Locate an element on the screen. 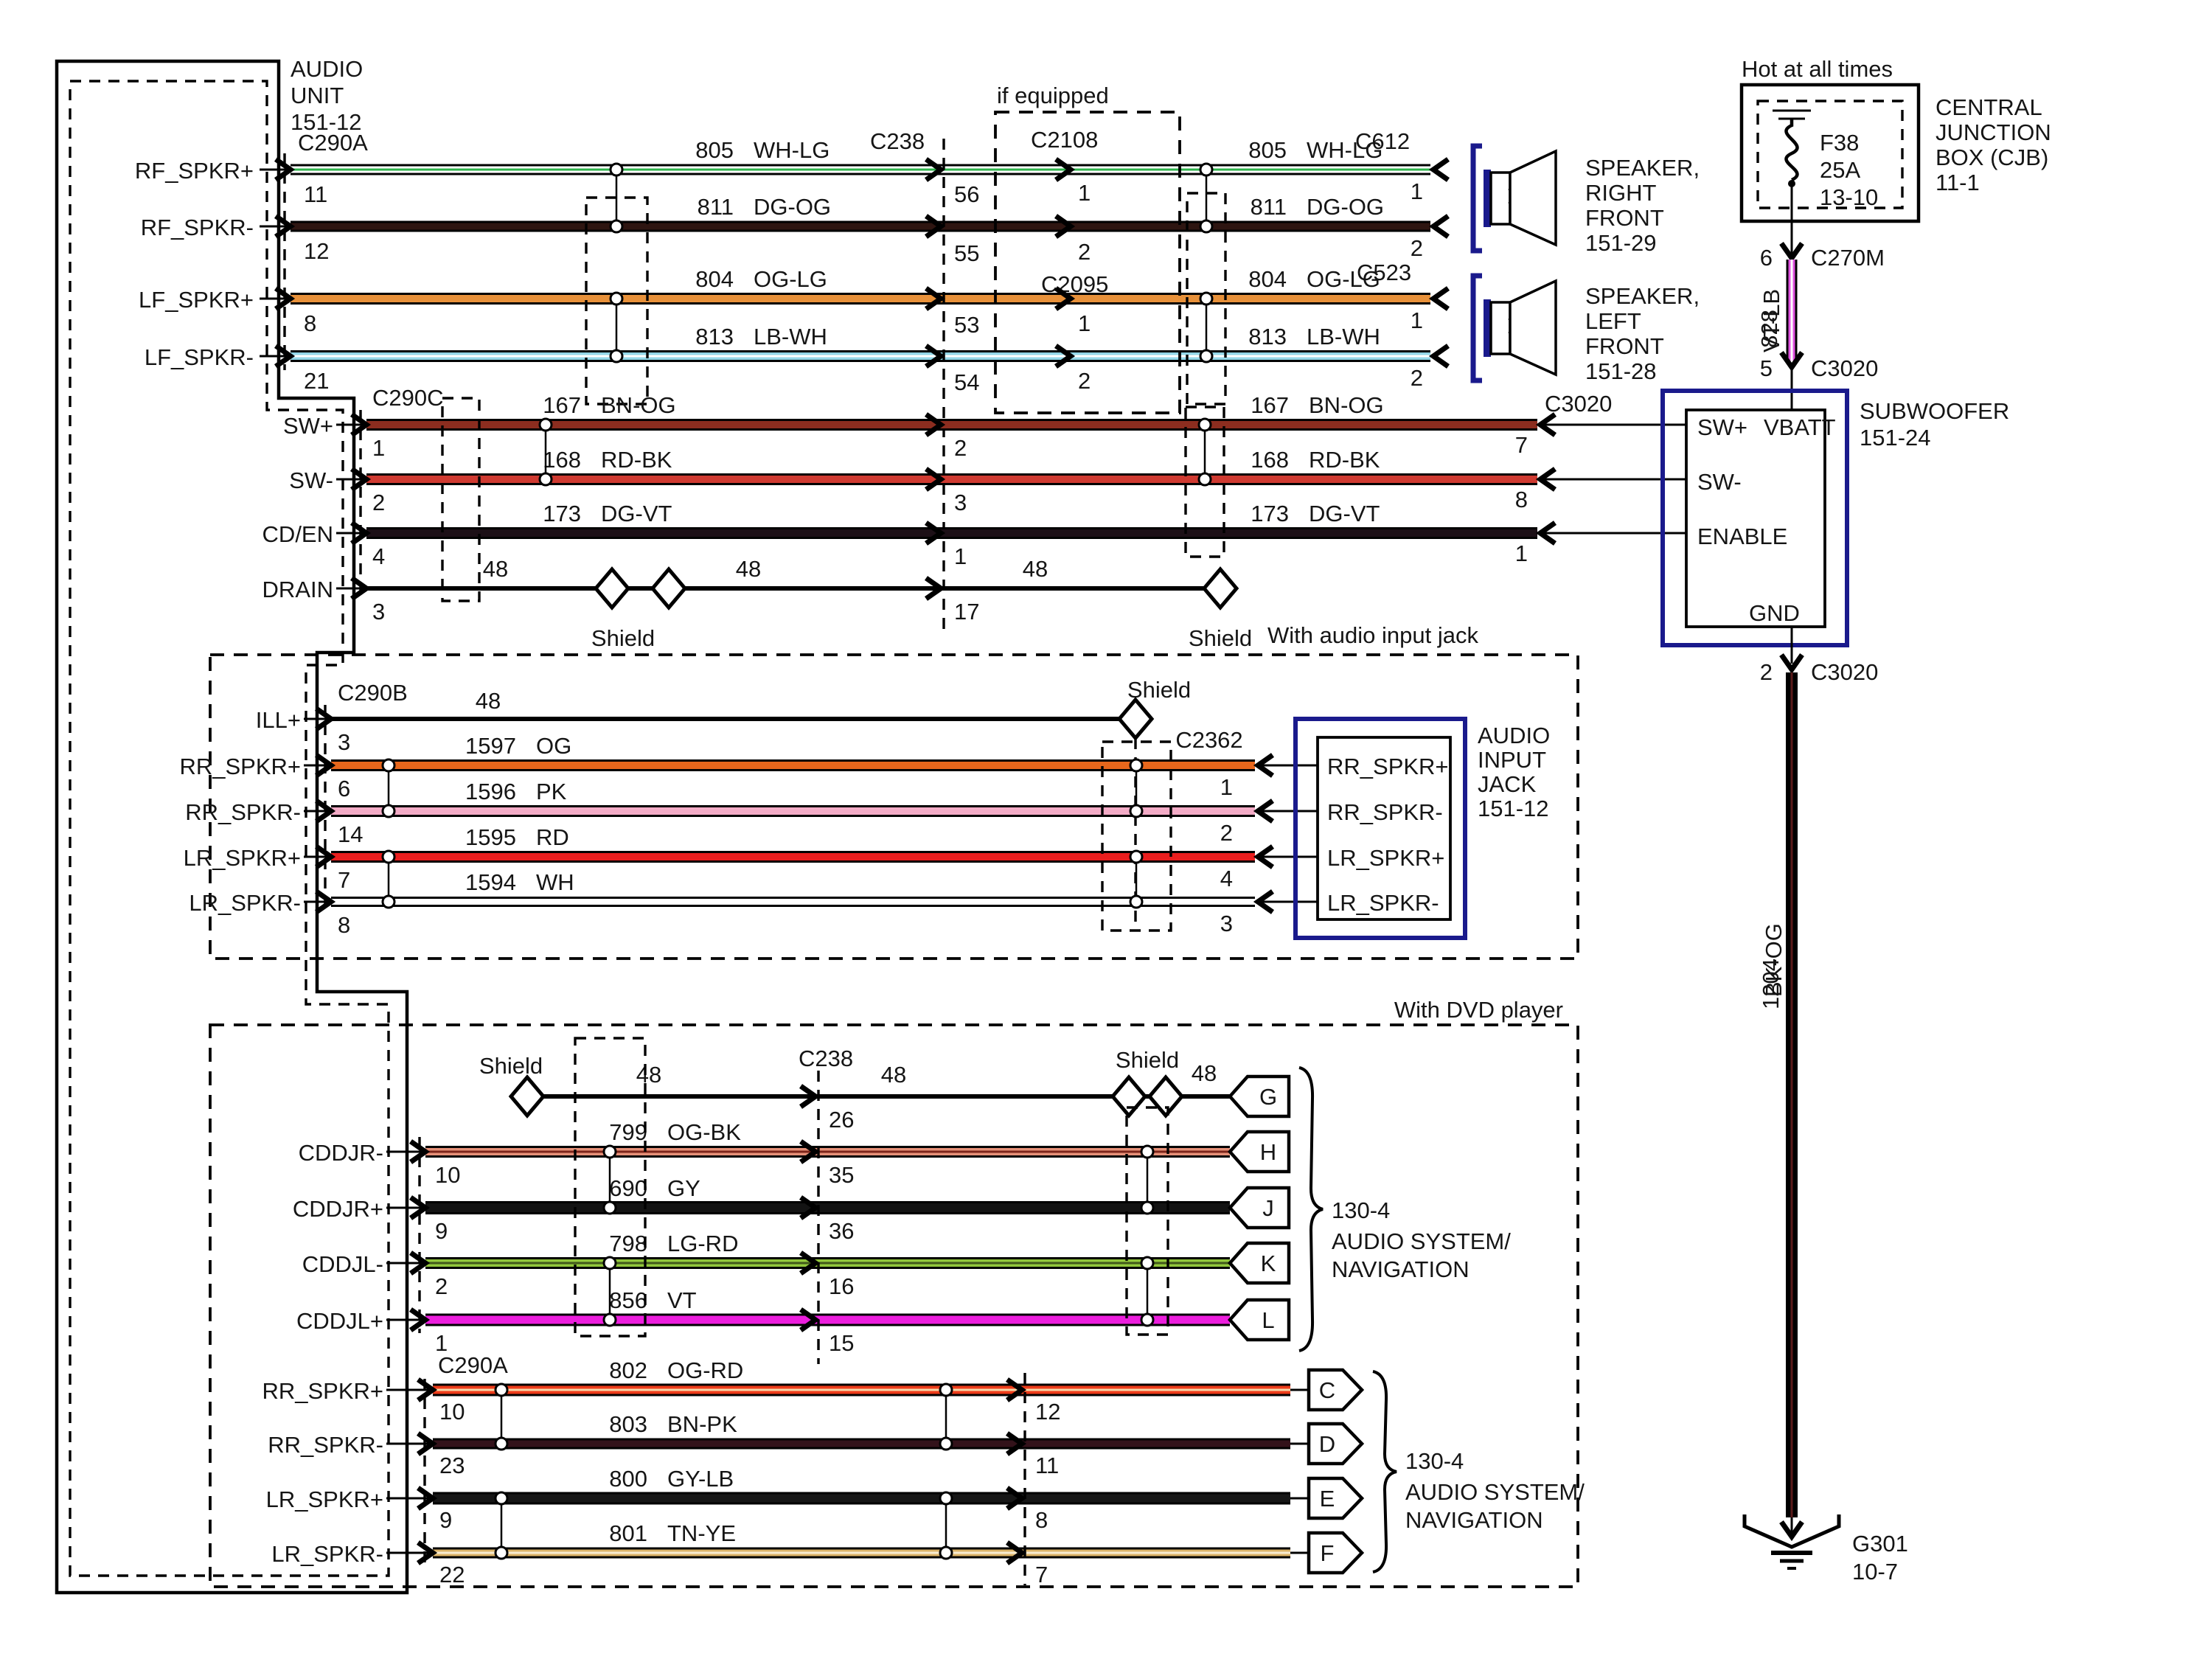 Image resolution: width=2212 pixels, height=1659 pixels. jack-pin-label: LR_SPKR- is located at coordinates (1383, 903).